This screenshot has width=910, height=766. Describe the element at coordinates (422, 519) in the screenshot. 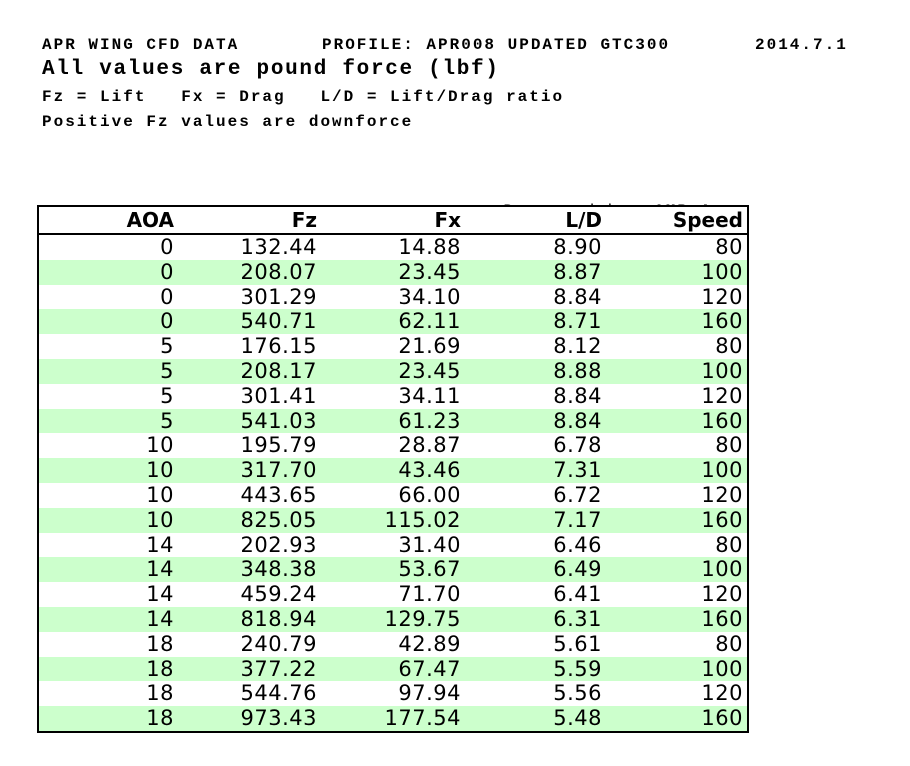

I see `cell-fx: 115.02` at that location.